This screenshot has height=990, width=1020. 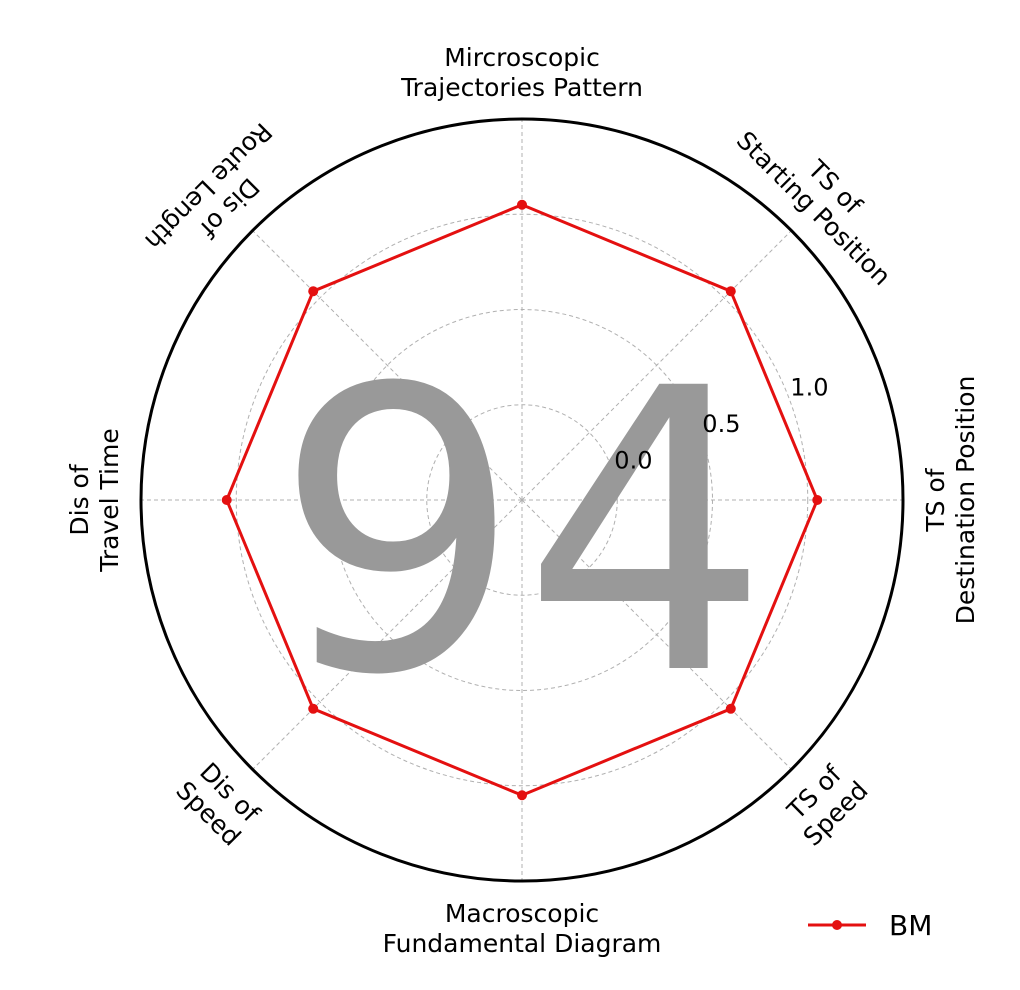 I want to click on category-label-line: Trajectories Pattern, so click(x=521, y=87).